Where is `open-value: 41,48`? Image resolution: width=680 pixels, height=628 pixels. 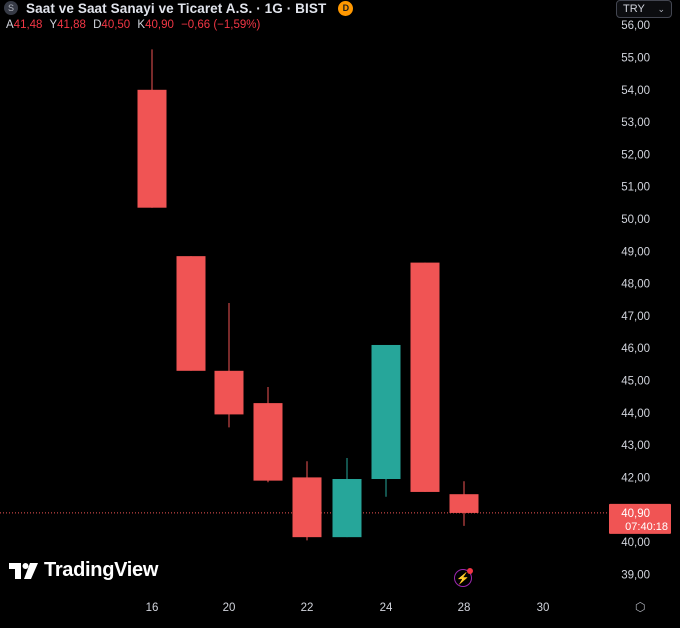 open-value: 41,48 is located at coordinates (28, 25).